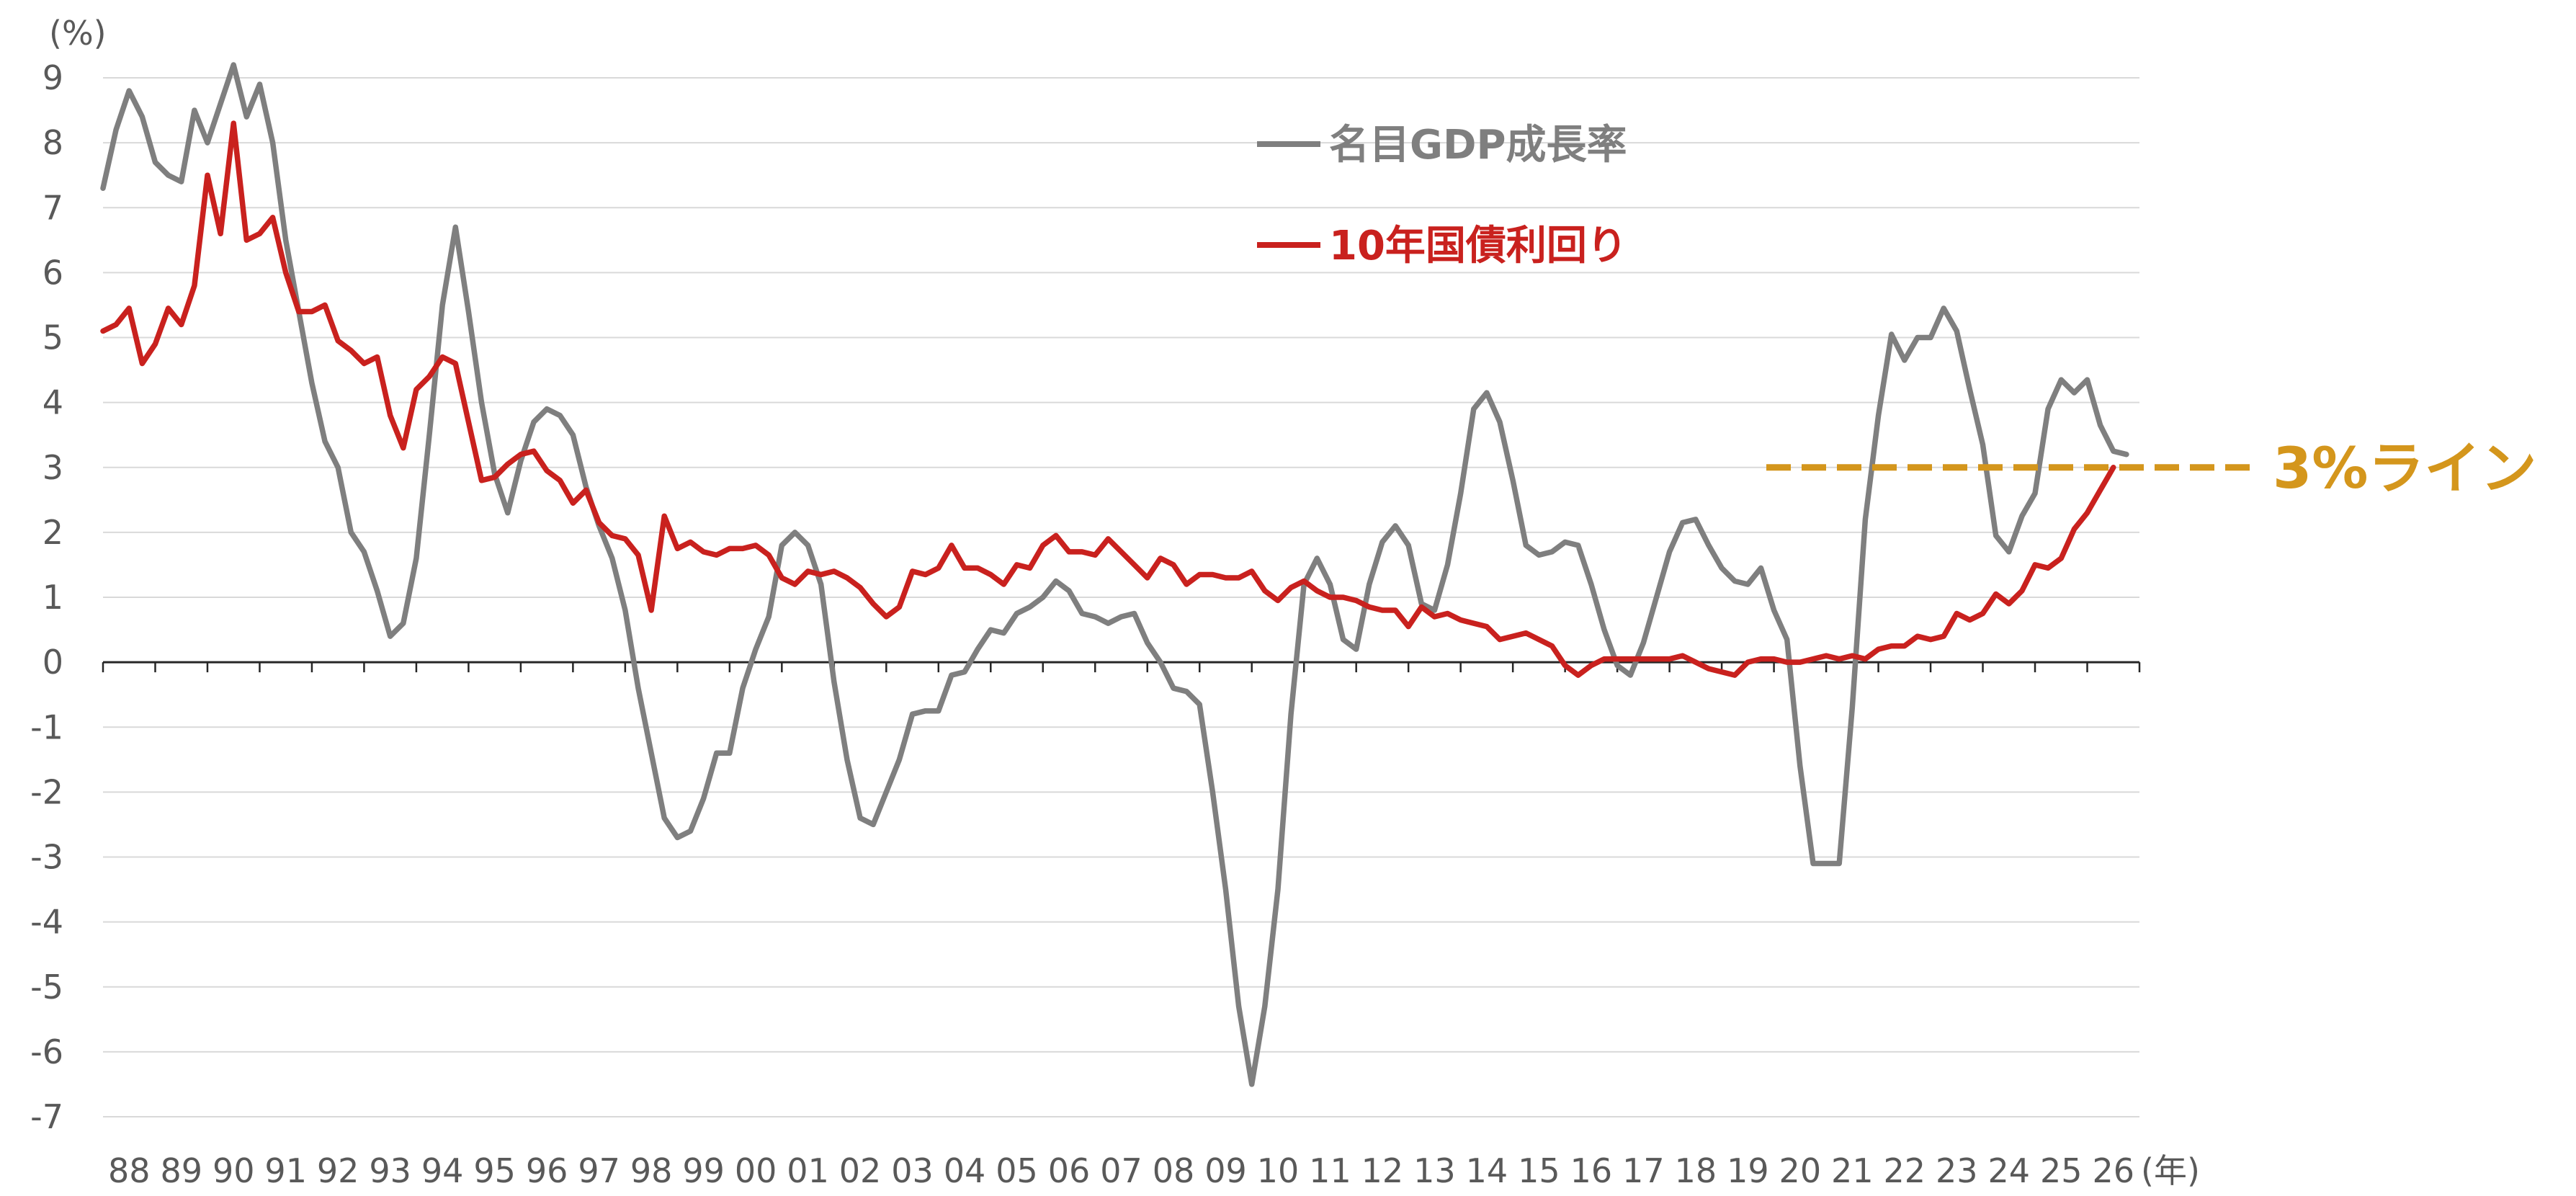  Describe the element at coordinates (1487, 1170) in the screenshot. I see `x-tick-label: 14` at that location.